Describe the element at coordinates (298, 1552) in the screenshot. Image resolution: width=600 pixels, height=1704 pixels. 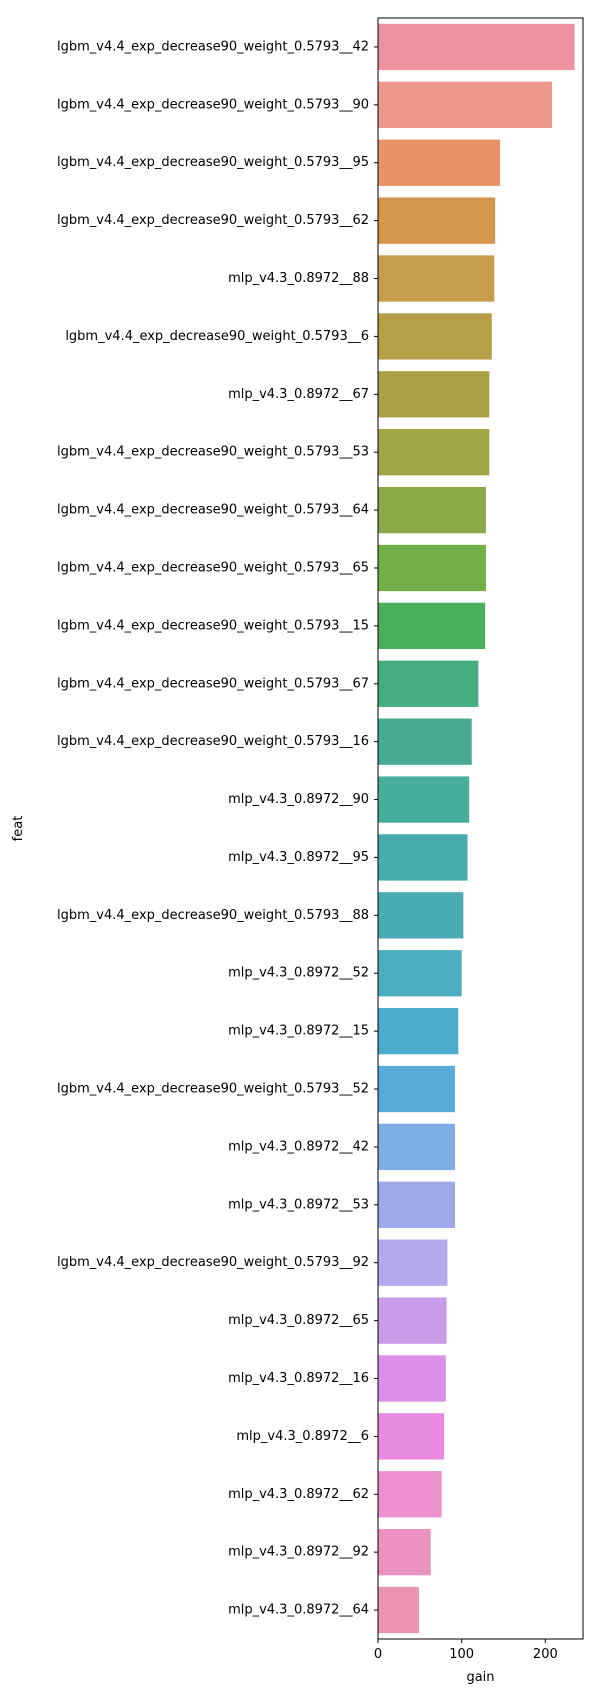
I see `y-tick-label: mlp_v4.3_0.8972__92` at that location.